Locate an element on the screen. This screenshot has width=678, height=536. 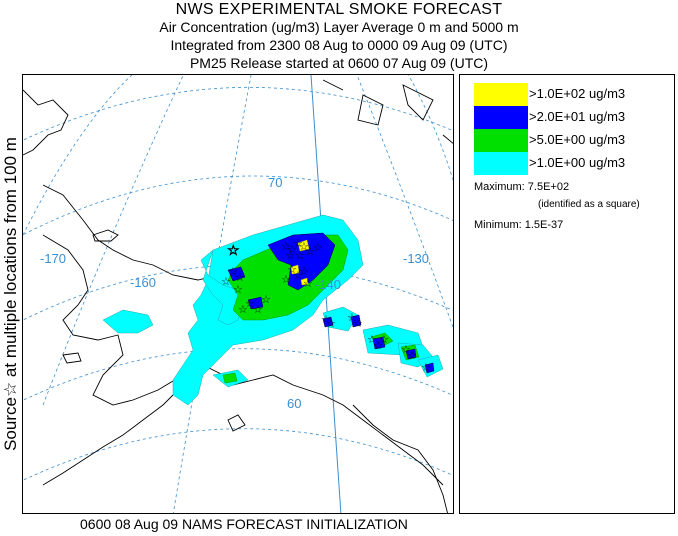
plume-blue-se3 is located at coordinates (379, 343).